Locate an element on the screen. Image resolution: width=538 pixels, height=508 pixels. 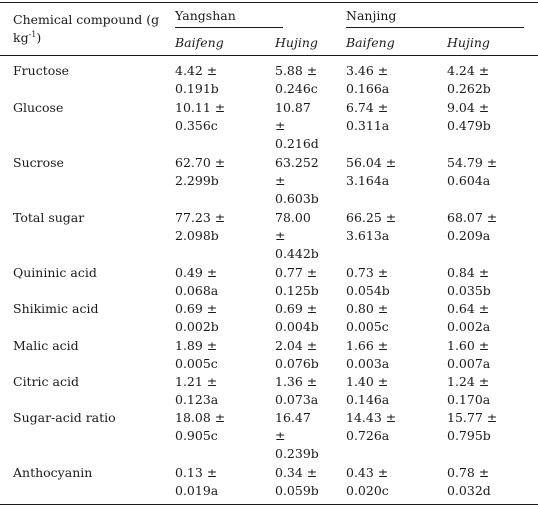
cell-line: 0.002b is located at coordinates (197, 326).